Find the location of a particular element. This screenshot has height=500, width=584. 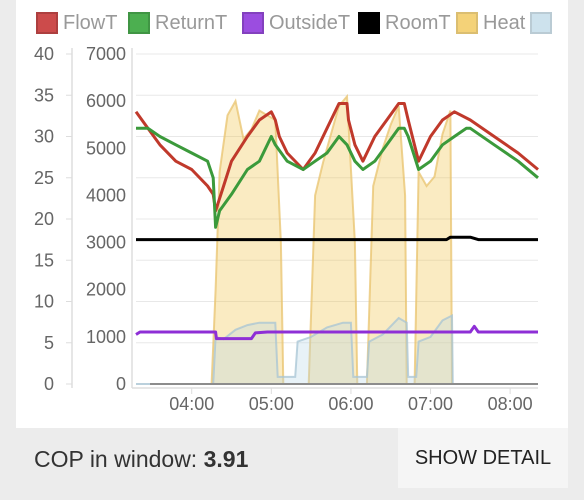

y-right-tick-label: 3000 is located at coordinates (106, 243).